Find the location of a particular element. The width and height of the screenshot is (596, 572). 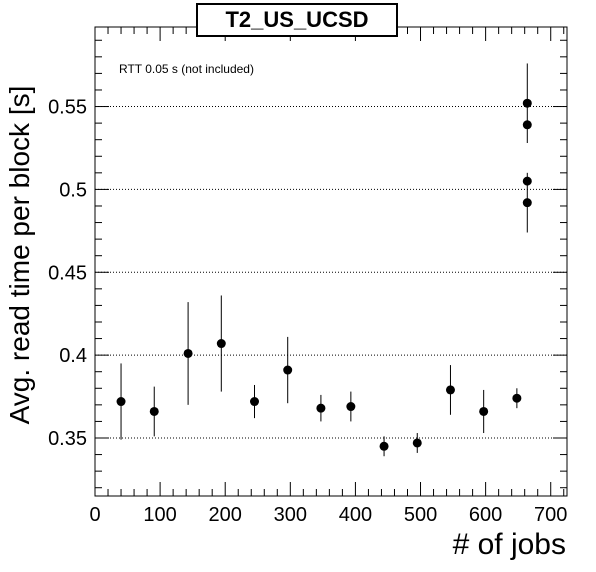

chart-title: T2_US_UCSD is located at coordinates (297, 19).